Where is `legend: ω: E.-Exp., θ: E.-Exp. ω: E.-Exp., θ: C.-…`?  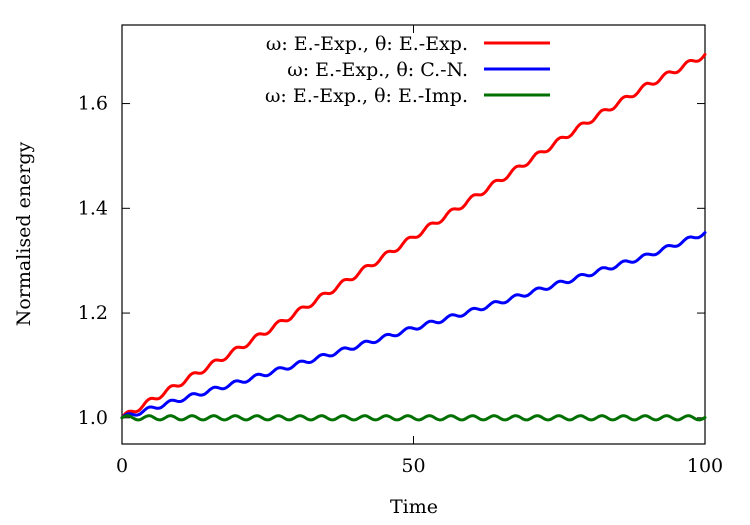 legend: ω: E.-Exp., θ: E.-Exp. ω: E.-Exp., θ: C.-… is located at coordinates (407, 70).